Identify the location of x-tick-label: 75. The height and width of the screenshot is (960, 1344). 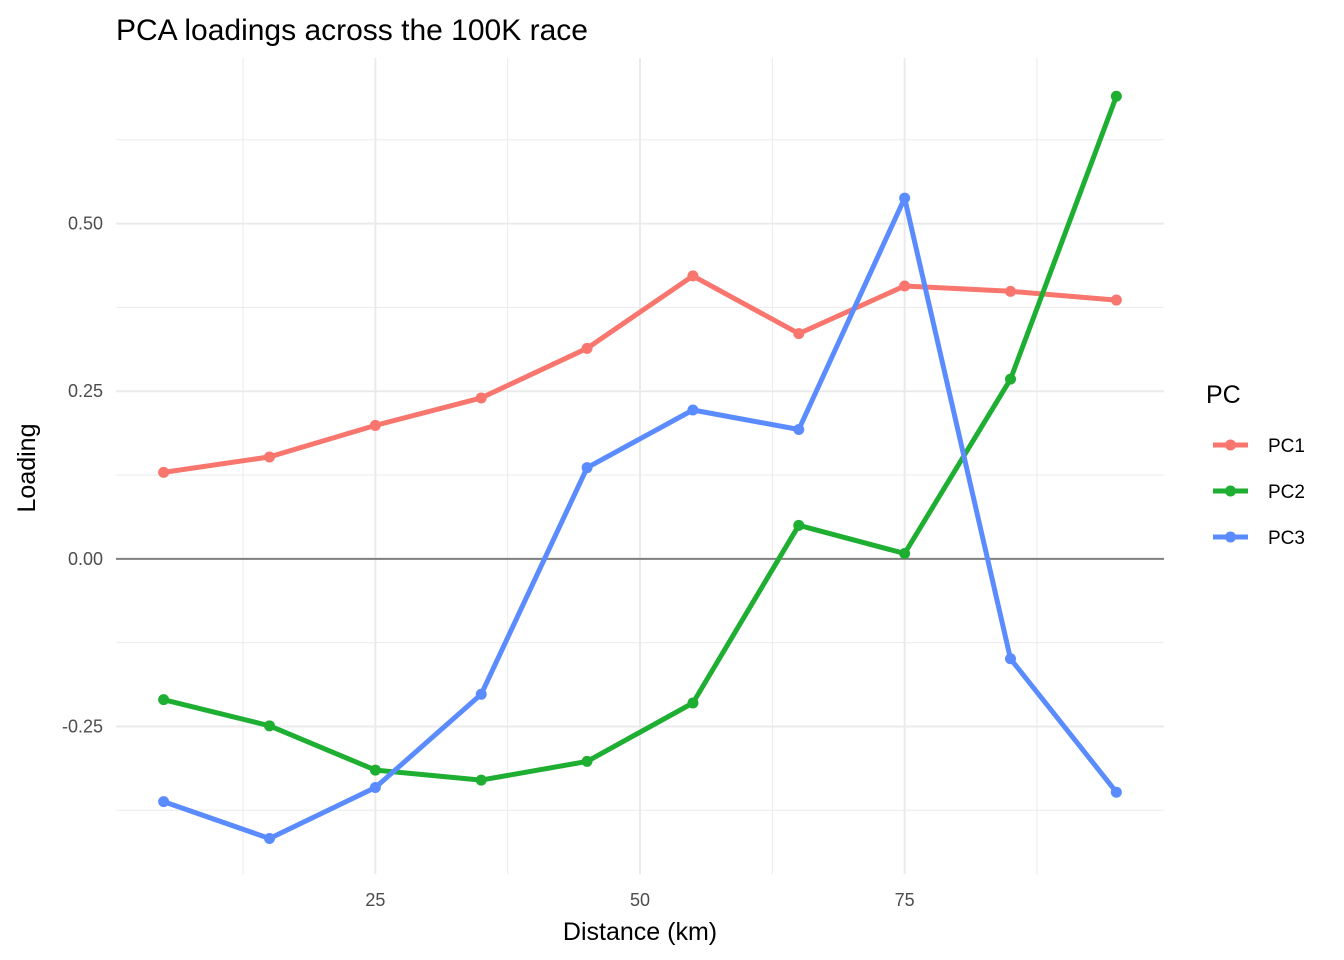
(905, 900).